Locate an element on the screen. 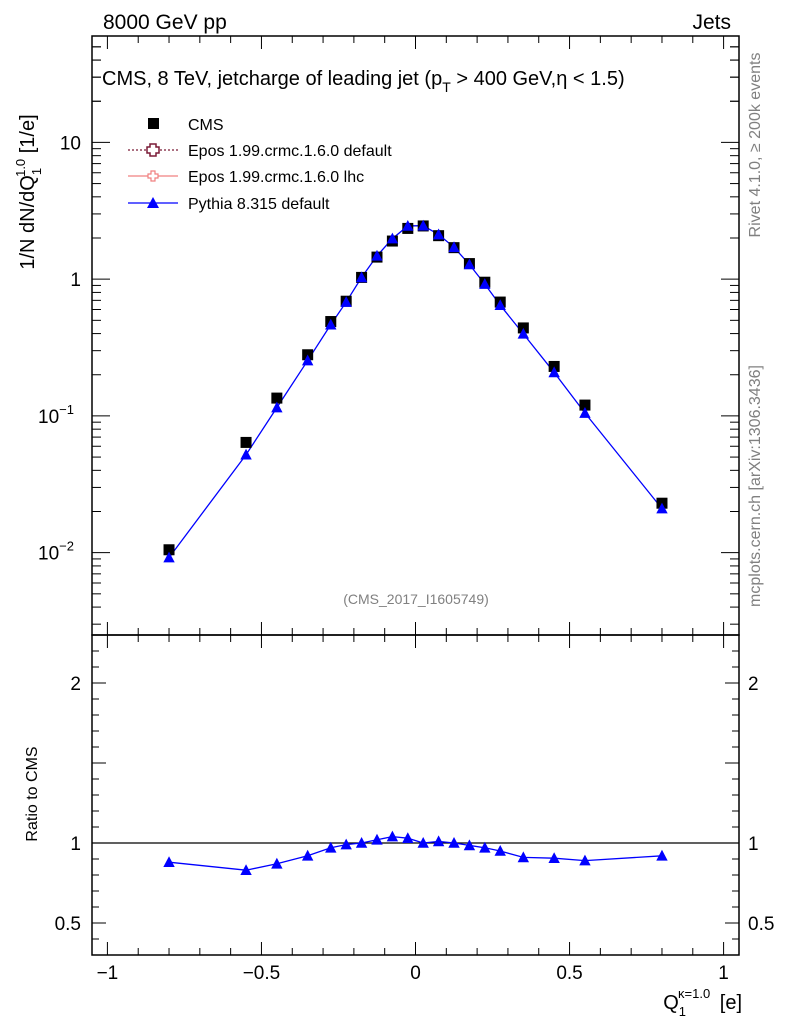 This screenshot has height=1024, width=786. legend-marker-epos-lhc is located at coordinates (153, 176).